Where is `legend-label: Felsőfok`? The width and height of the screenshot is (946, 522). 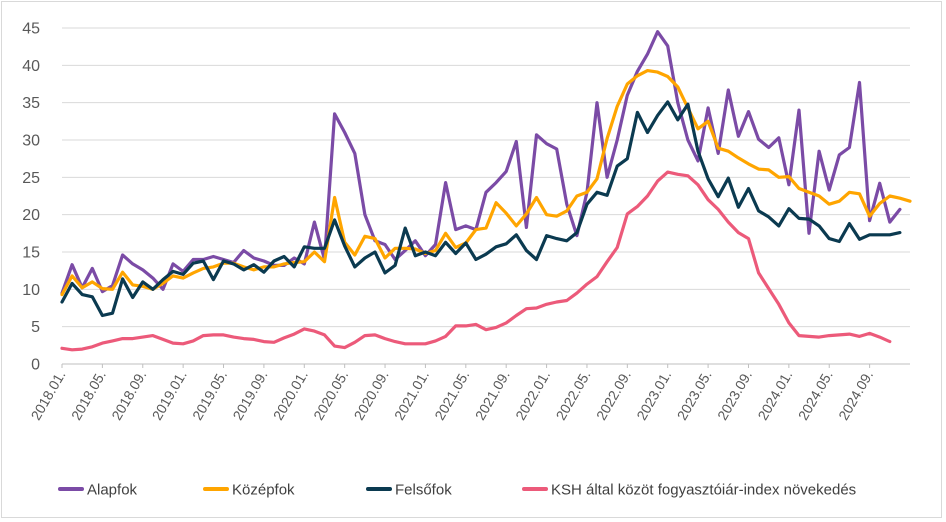
legend-label: Felsőfok is located at coordinates (423, 490).